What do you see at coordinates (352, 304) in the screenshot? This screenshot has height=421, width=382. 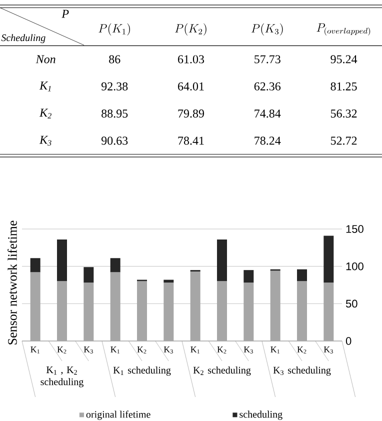 I see `y-tick-label: 50` at bounding box center [352, 304].